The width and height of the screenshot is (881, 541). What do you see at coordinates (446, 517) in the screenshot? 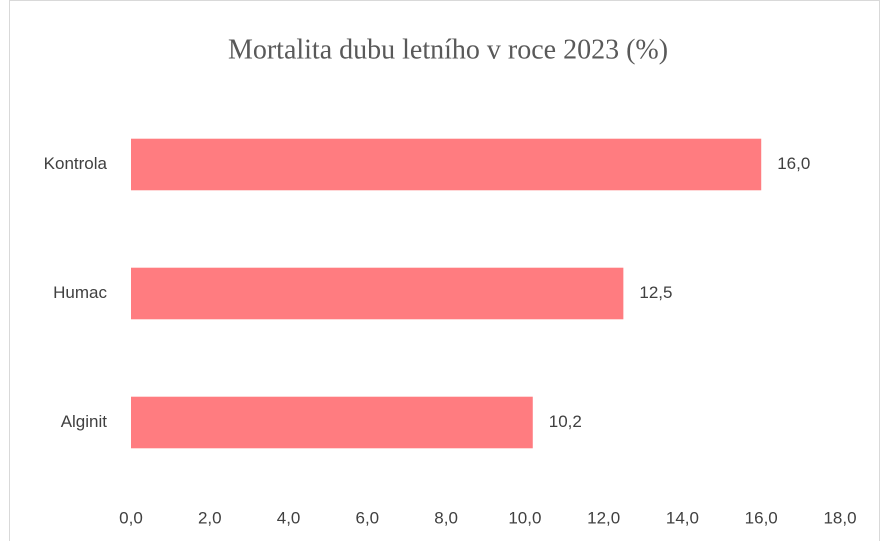
I see `x-tick-label: 8,0` at bounding box center [446, 517].